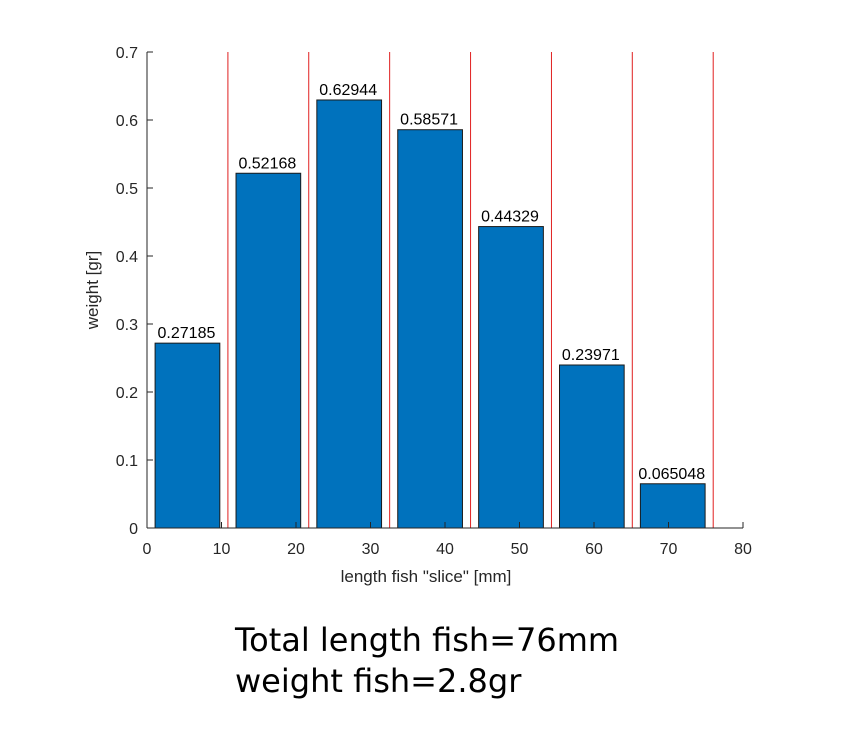  What do you see at coordinates (445, 549) in the screenshot?
I see `x-tick-label: 40` at bounding box center [445, 549].